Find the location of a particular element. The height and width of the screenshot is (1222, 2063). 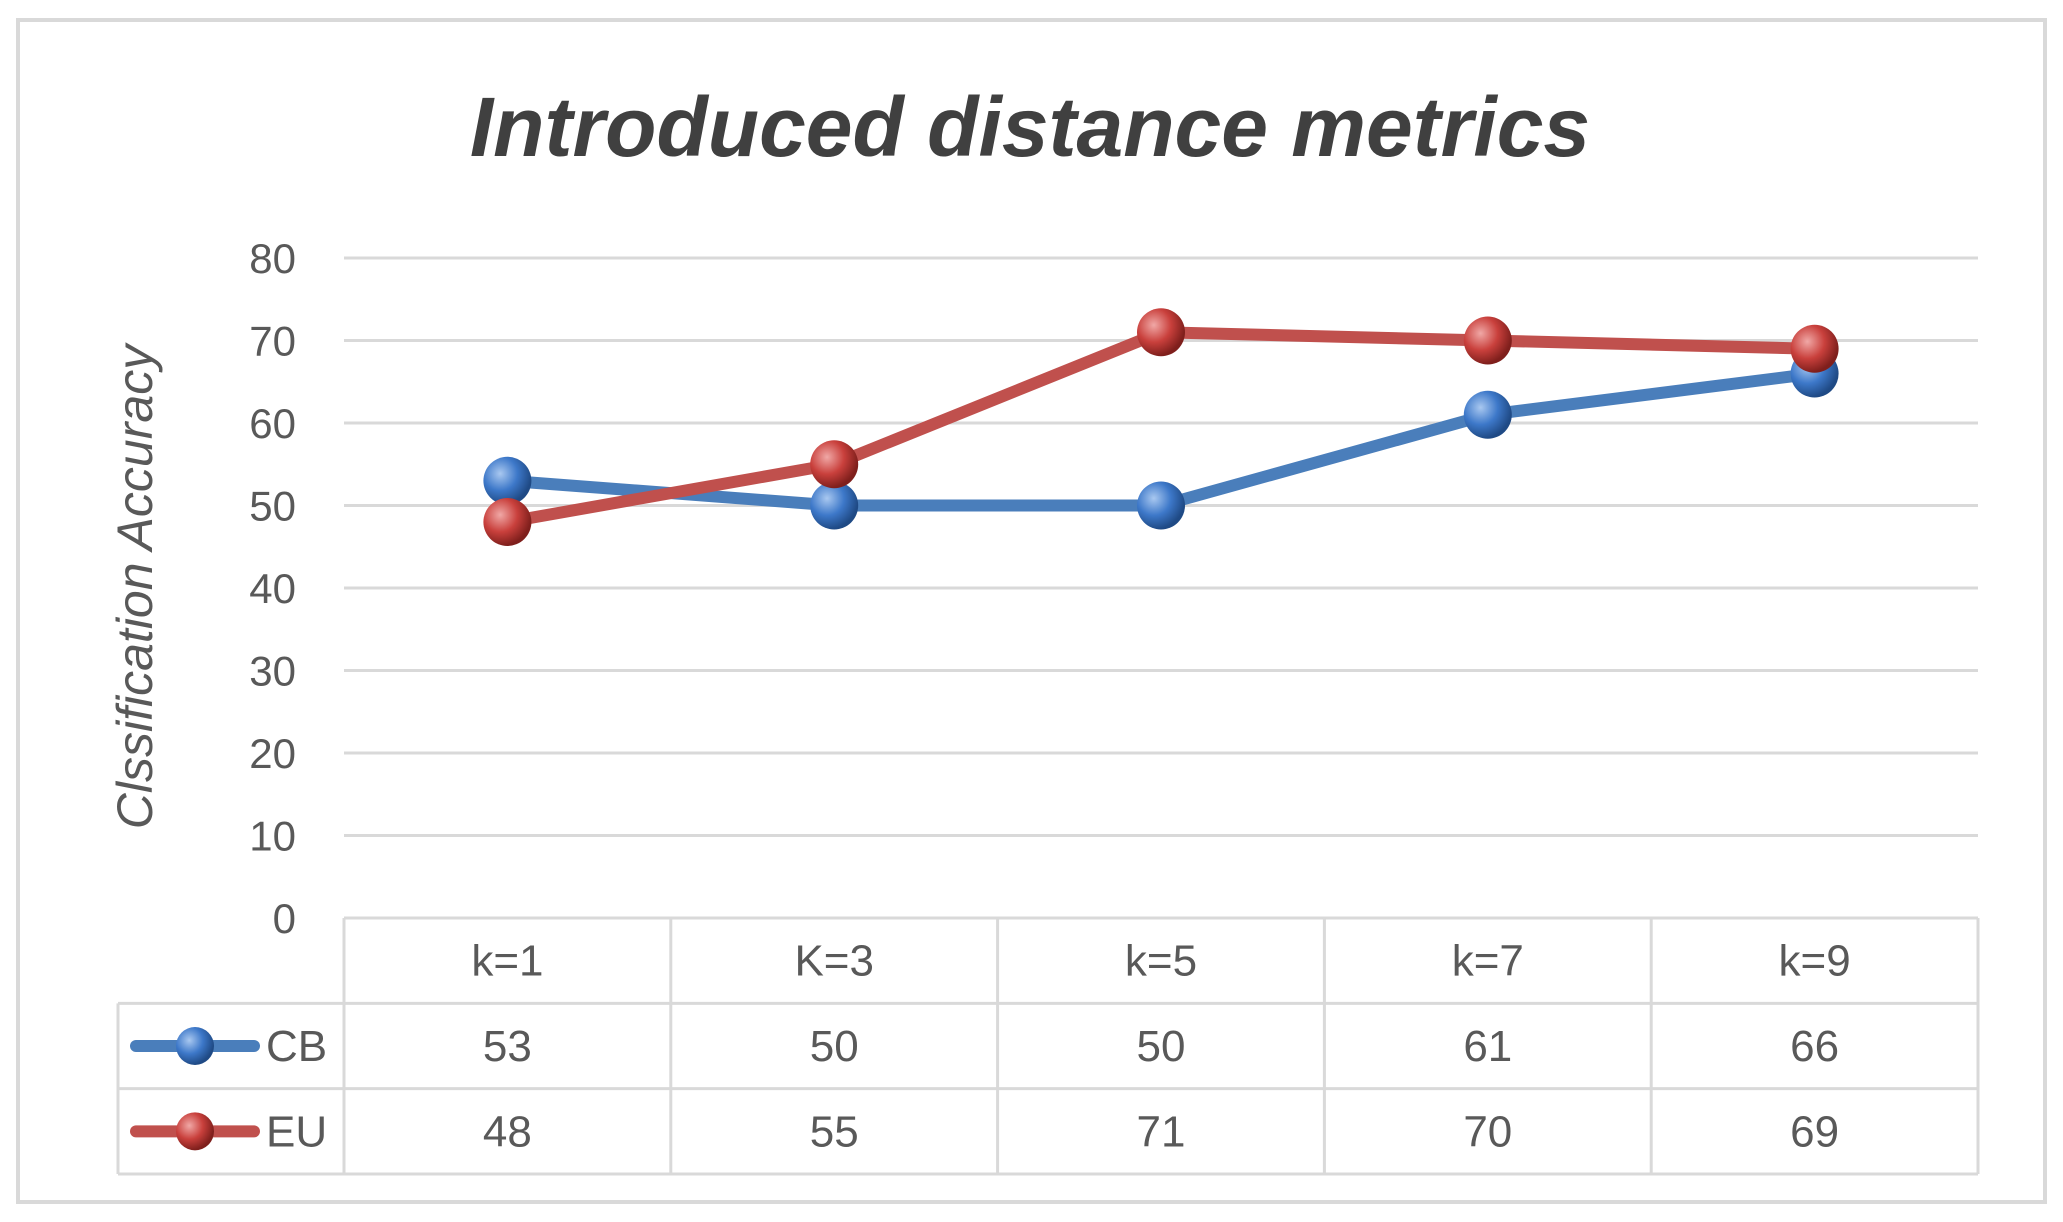

y-tick-label: 30 is located at coordinates (272, 671).